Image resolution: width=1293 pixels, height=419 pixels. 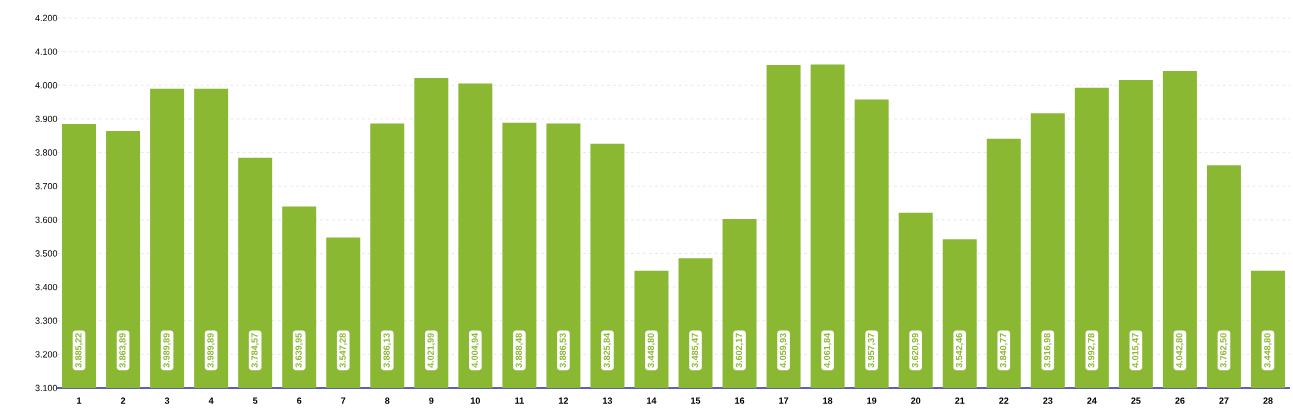 What do you see at coordinates (431, 350) in the screenshot?
I see `data-label: 4.021,99` at bounding box center [431, 350].